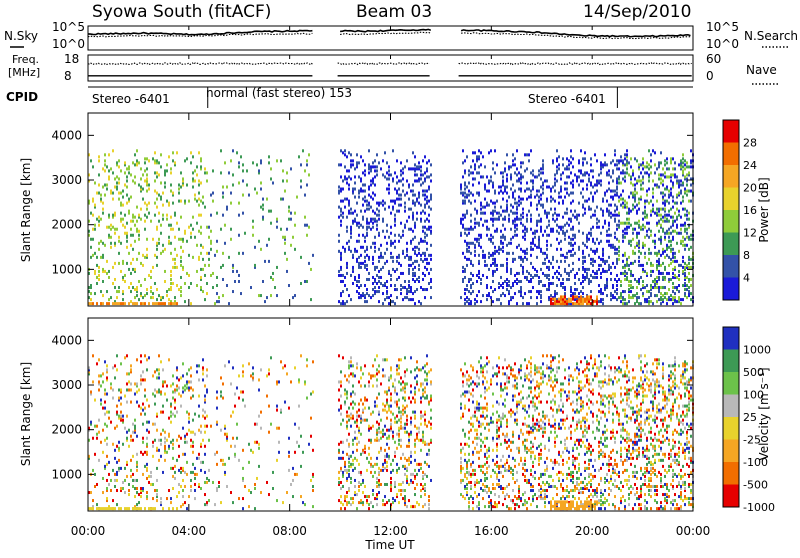 The image size is (800, 558). Describe the element at coordinates (731, 154) in the screenshot. I see `colorbar-swatch` at that location.